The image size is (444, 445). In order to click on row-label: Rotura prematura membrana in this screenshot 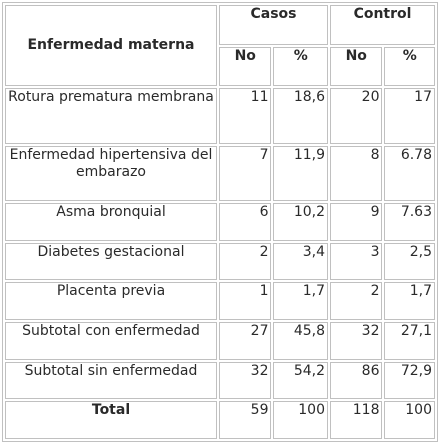, I will do `click(111, 116)`.